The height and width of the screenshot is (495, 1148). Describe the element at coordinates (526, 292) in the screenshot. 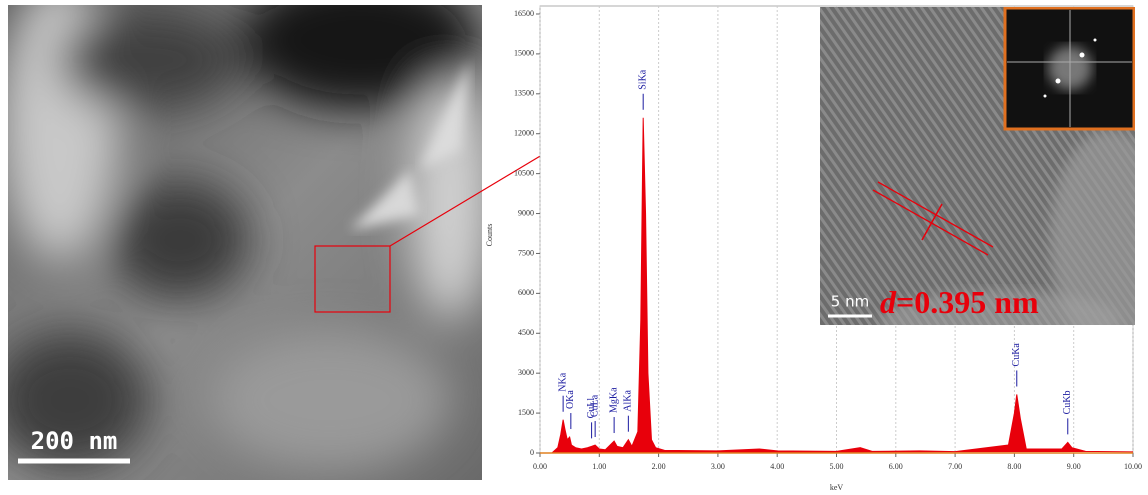

I see `y-tick-label: 6000` at that location.